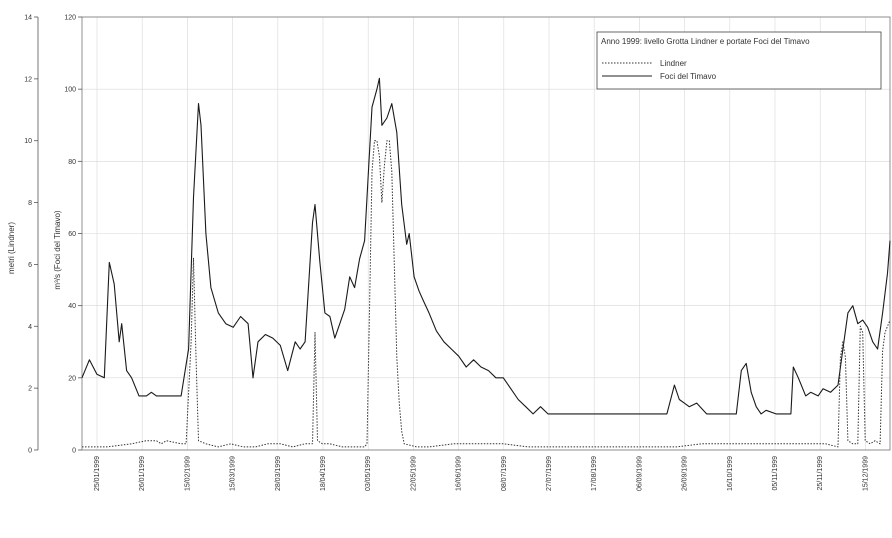  I want to click on x-tick-label: 25/11/1999, so click(820, 473).